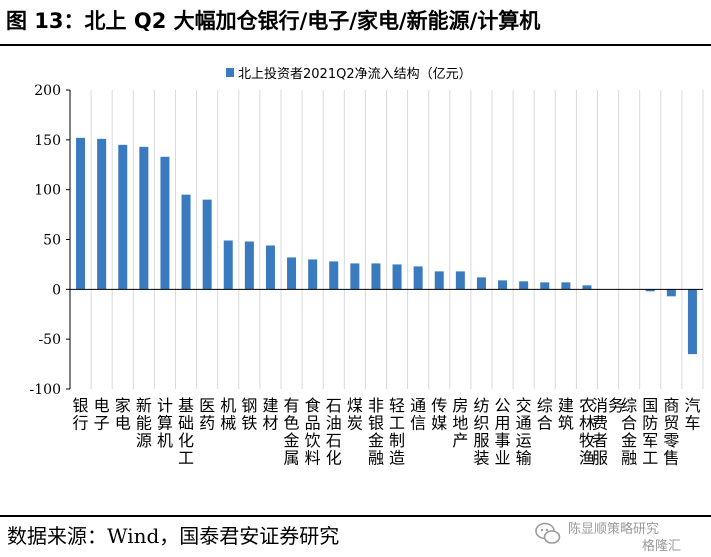 The width and height of the screenshot is (711, 557). I want to click on watermark-brand: 格隆汇, so click(662, 546).